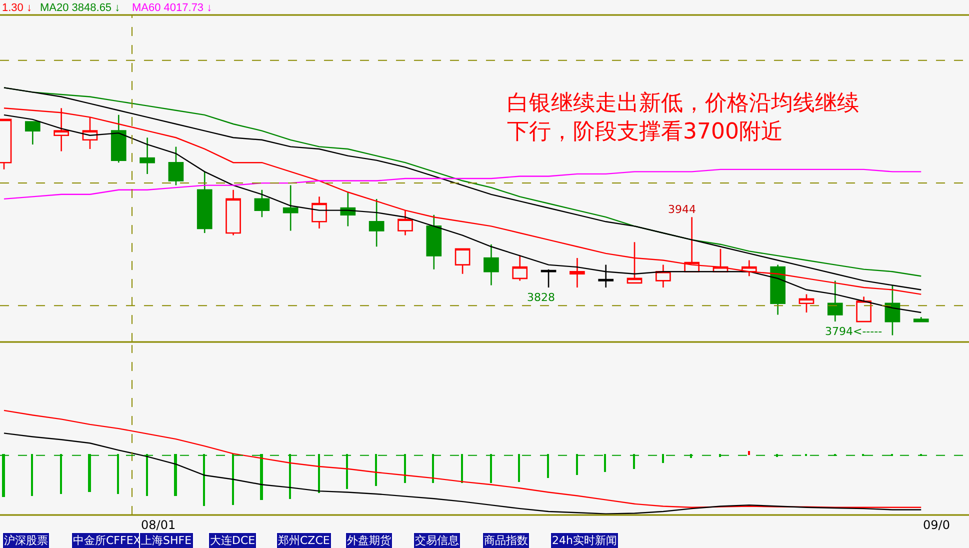 The height and width of the screenshot is (548, 969). Describe the element at coordinates (233, 540) in the screenshot. I see `text: 大连DCE` at that location.